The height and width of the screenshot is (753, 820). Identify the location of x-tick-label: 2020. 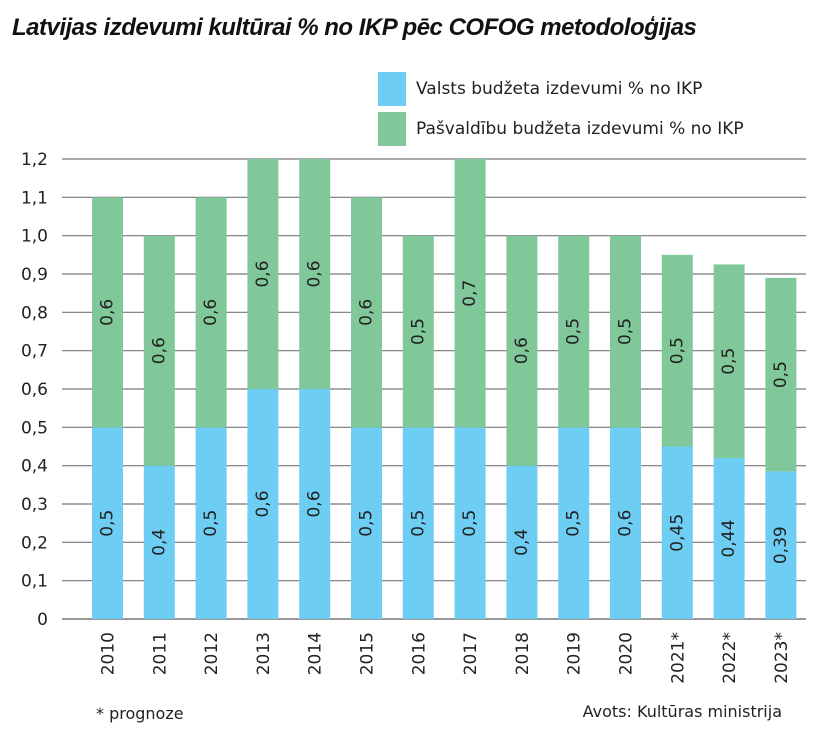
(627, 653).